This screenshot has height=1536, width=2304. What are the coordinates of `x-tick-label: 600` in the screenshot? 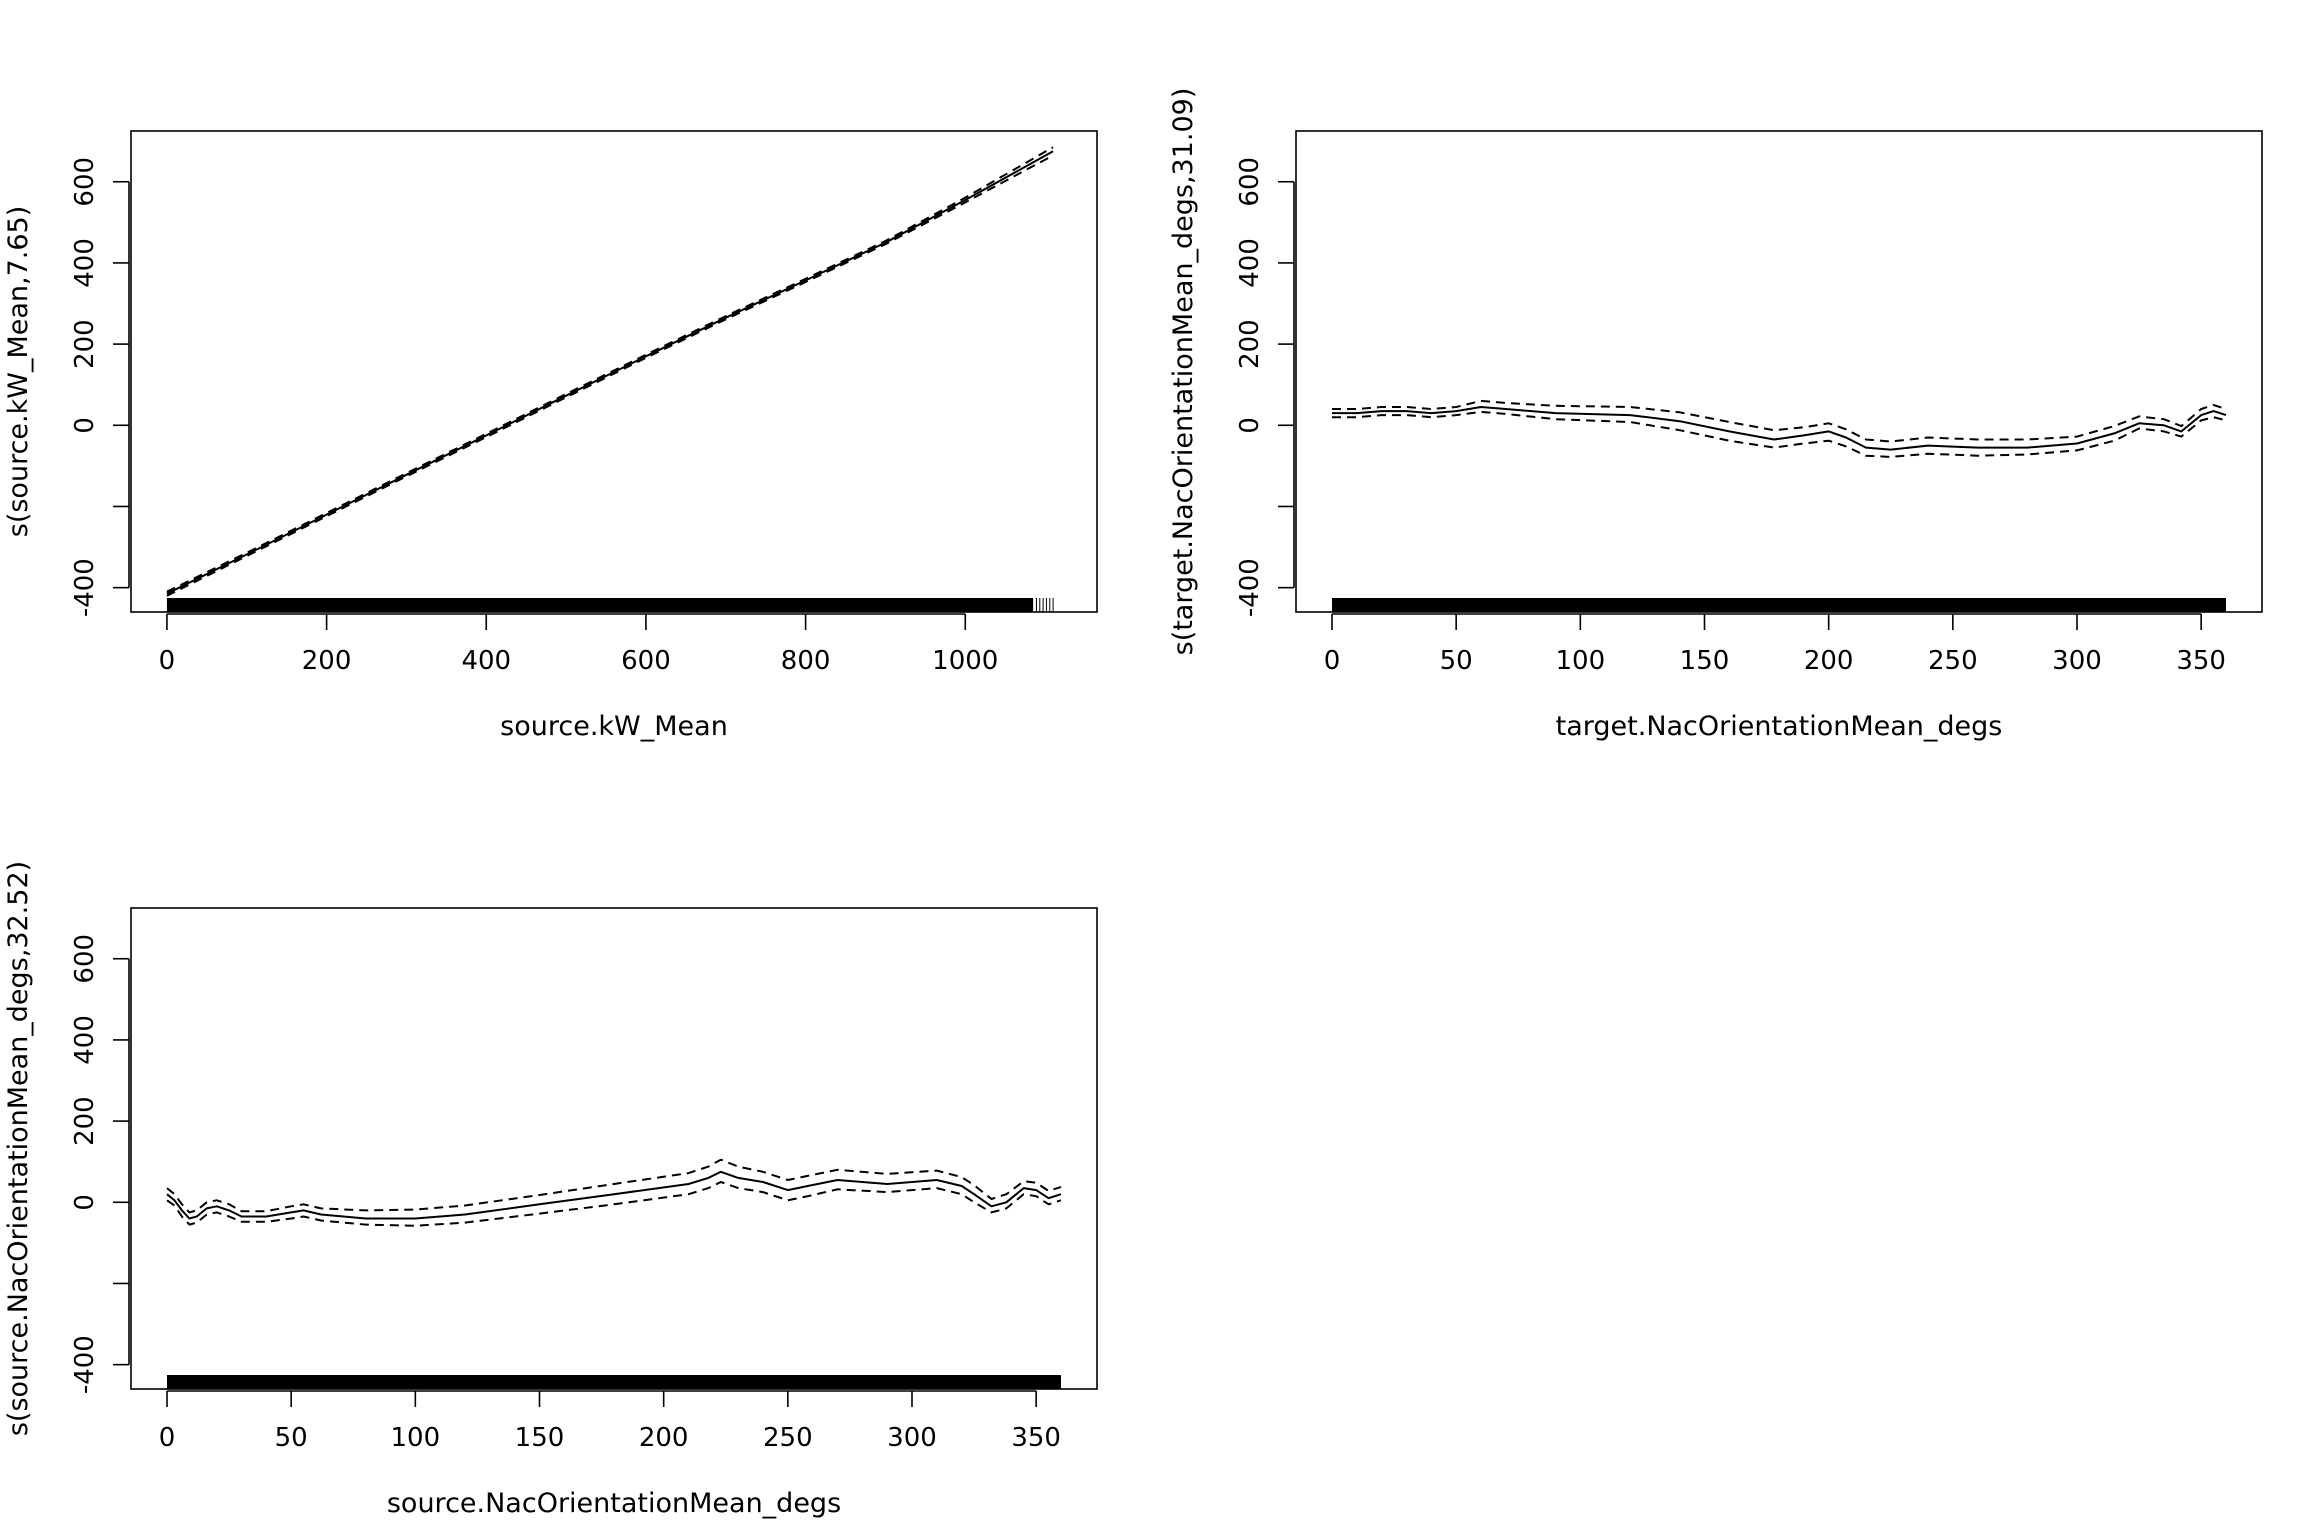 It's located at (646, 661).